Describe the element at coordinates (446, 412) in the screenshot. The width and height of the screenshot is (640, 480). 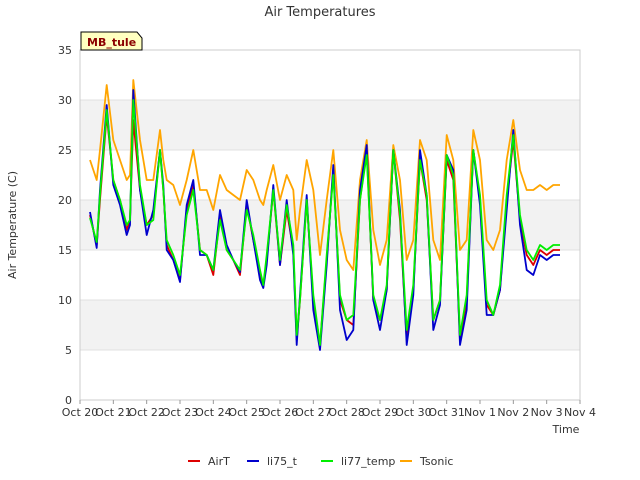
I see `x-tick-label: Oct 31` at that location.